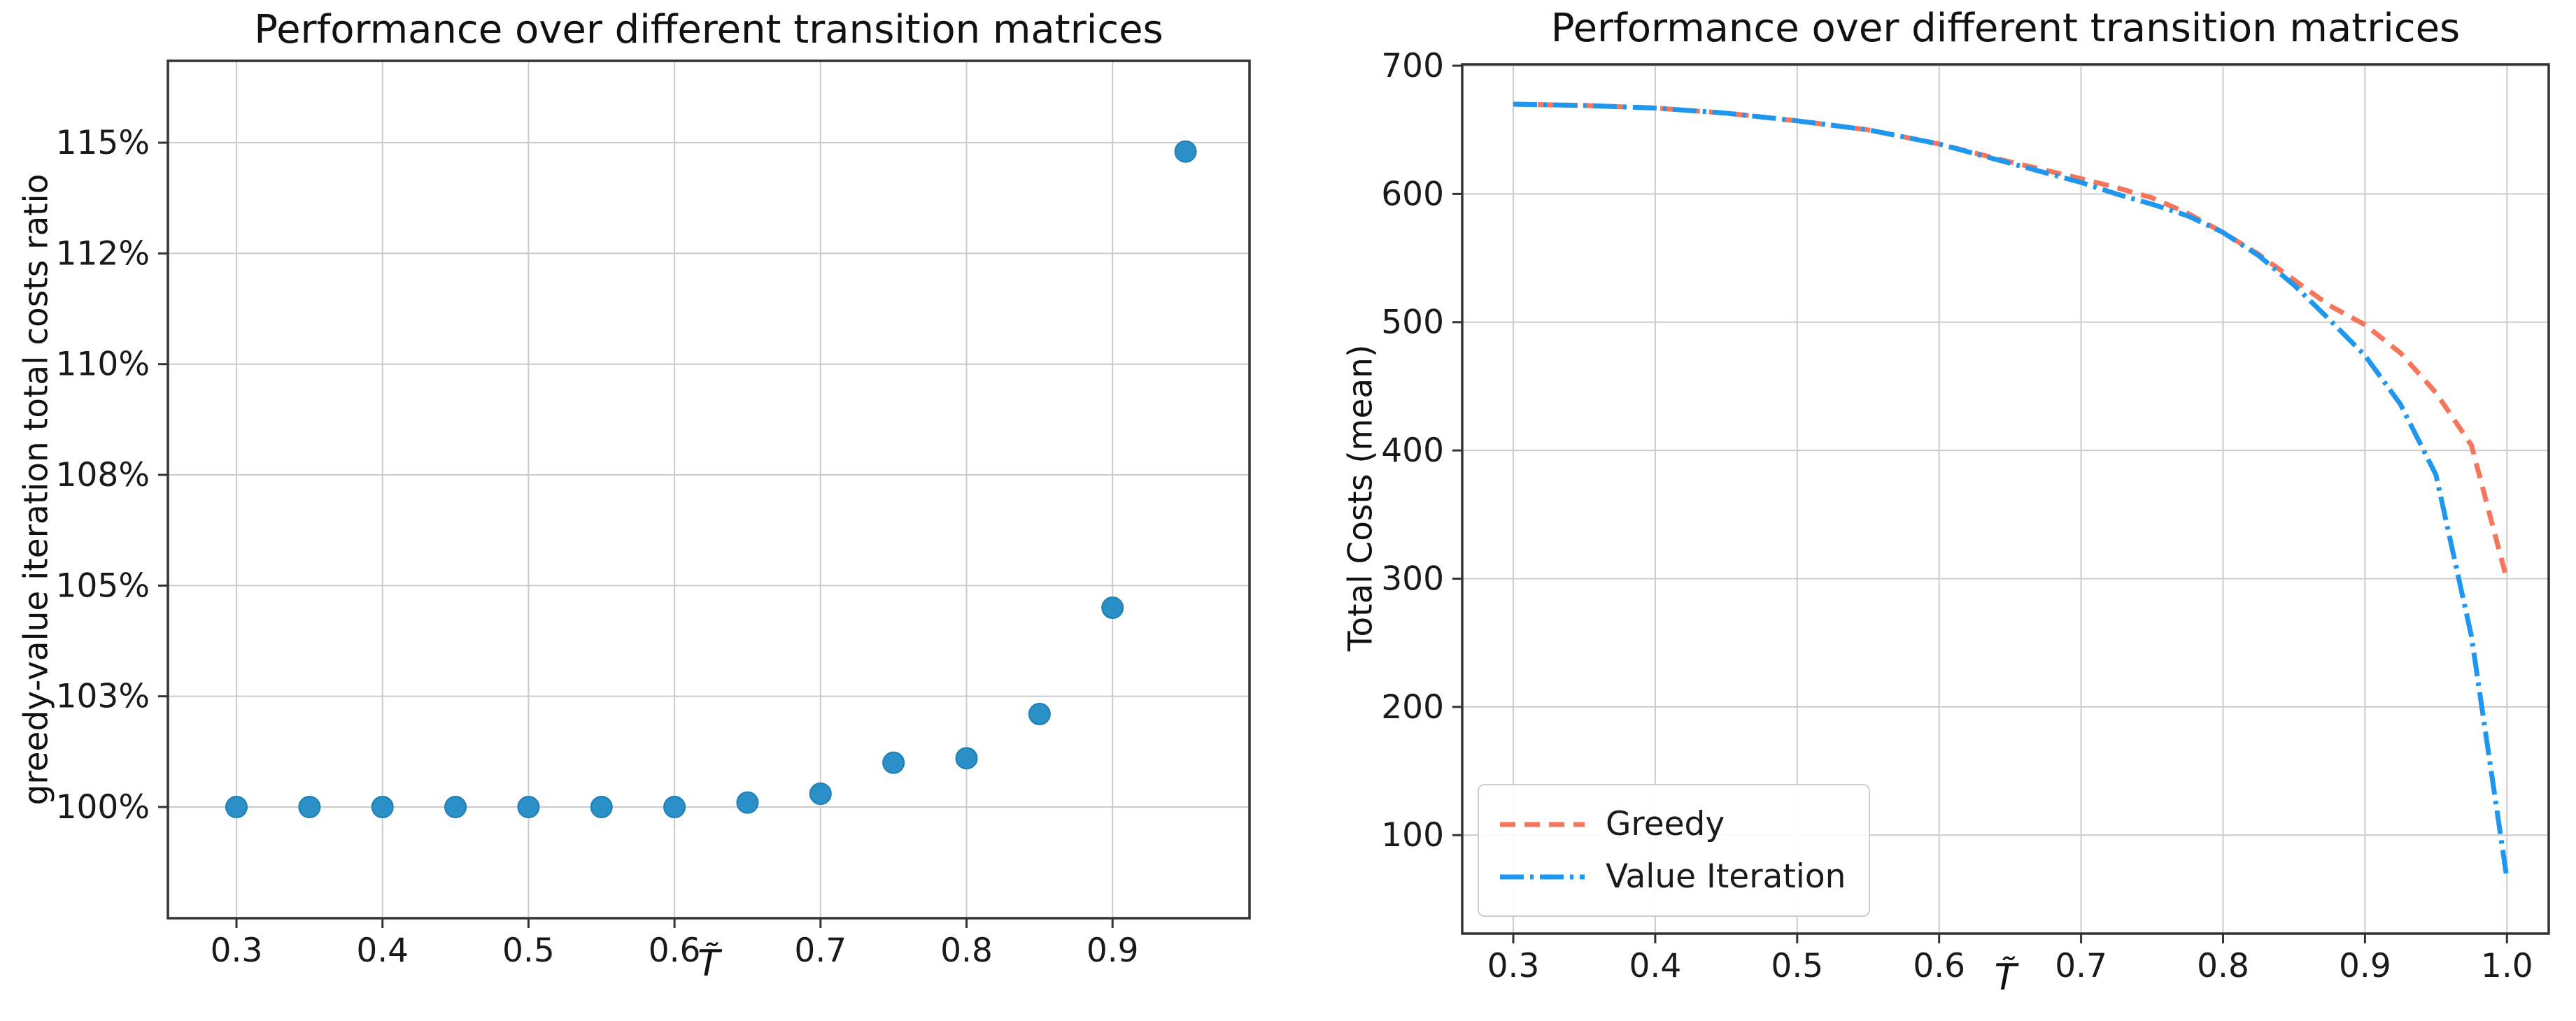 This screenshot has width=2576, height=1021. What do you see at coordinates (1412, 194) in the screenshot?
I see `y-tick-label: 600` at bounding box center [1412, 194].